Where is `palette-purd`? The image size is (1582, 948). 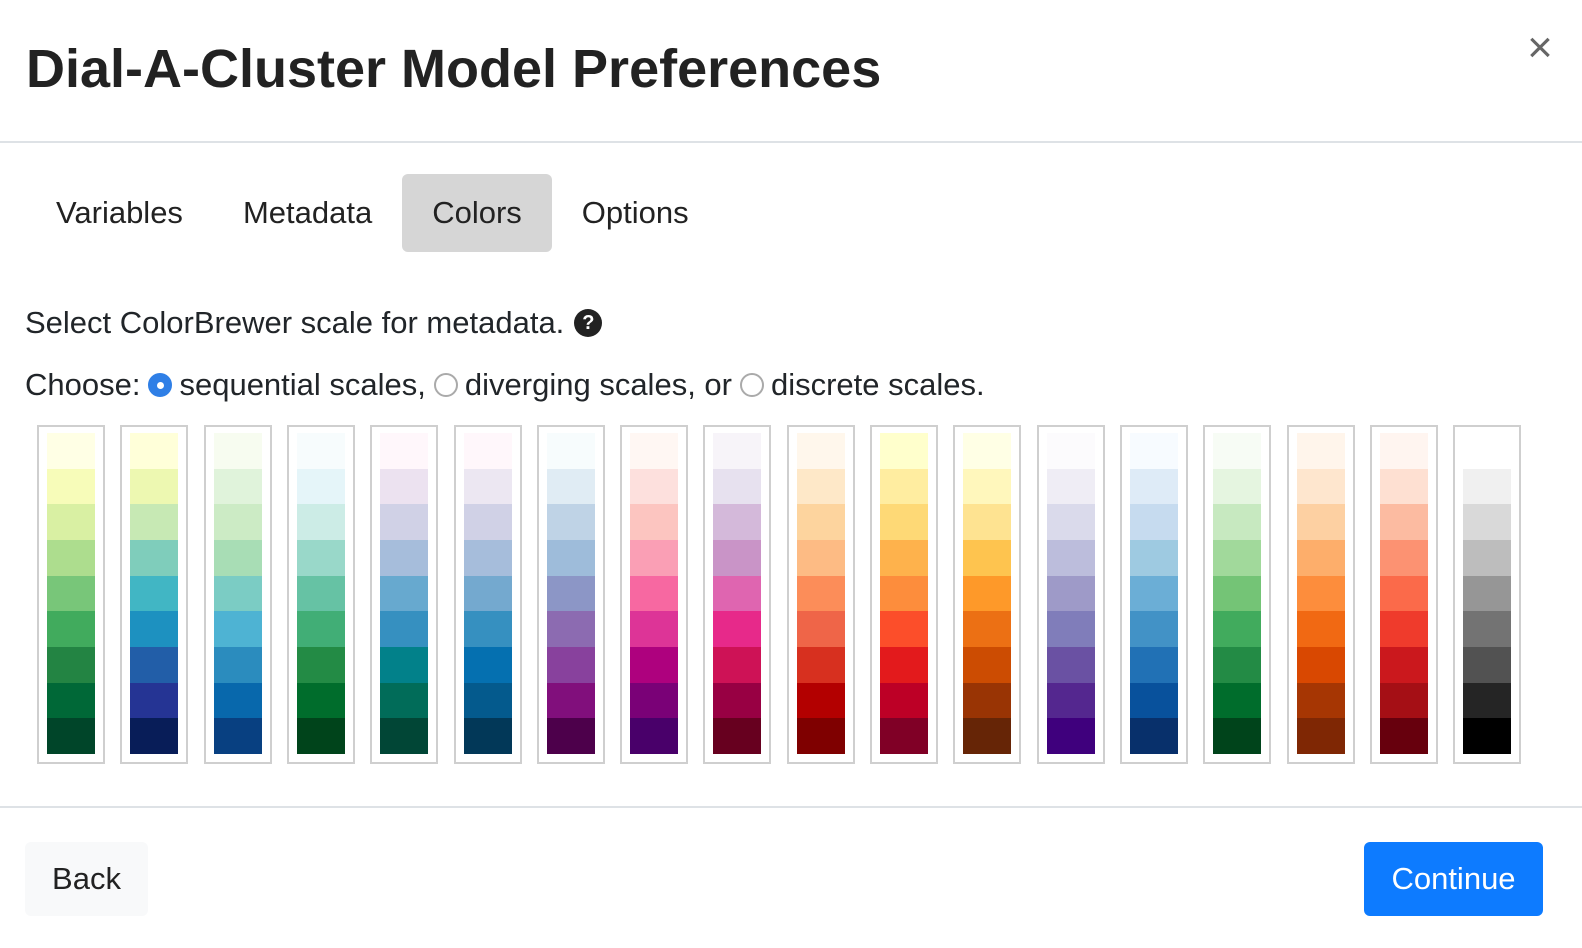
palette-purd is located at coordinates (737, 594).